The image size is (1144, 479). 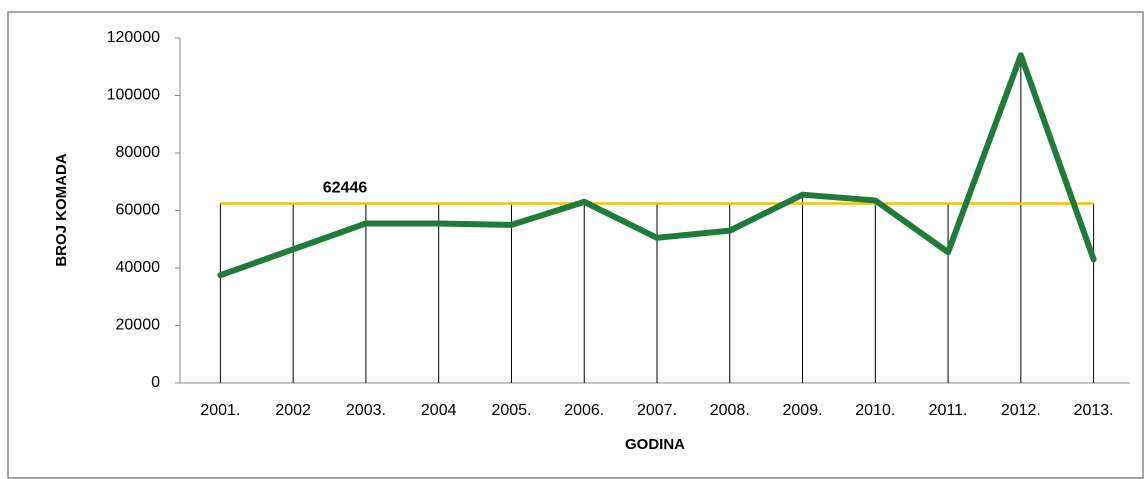 I want to click on average-label: 62446, so click(x=345, y=188).